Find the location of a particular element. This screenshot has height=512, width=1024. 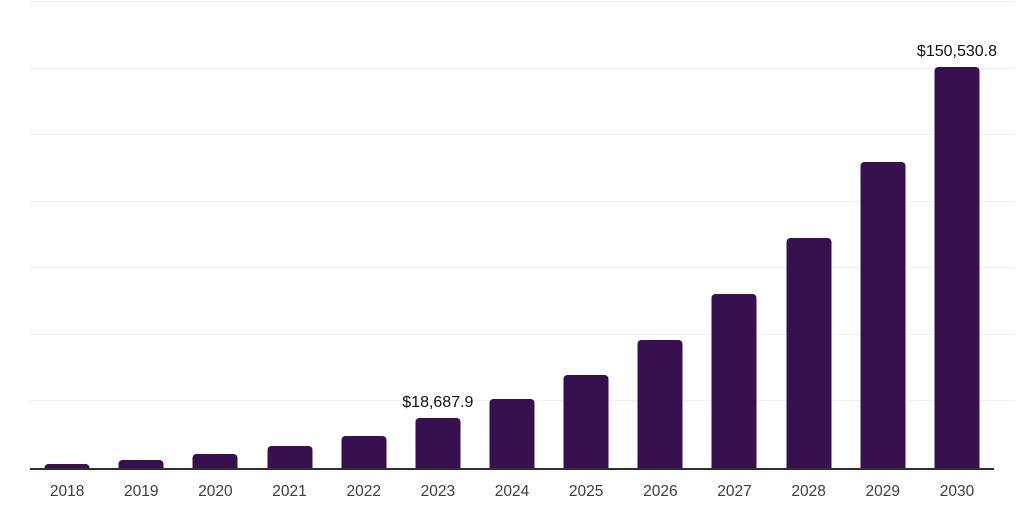

x-tick-label-2027: 2027 is located at coordinates (734, 491).